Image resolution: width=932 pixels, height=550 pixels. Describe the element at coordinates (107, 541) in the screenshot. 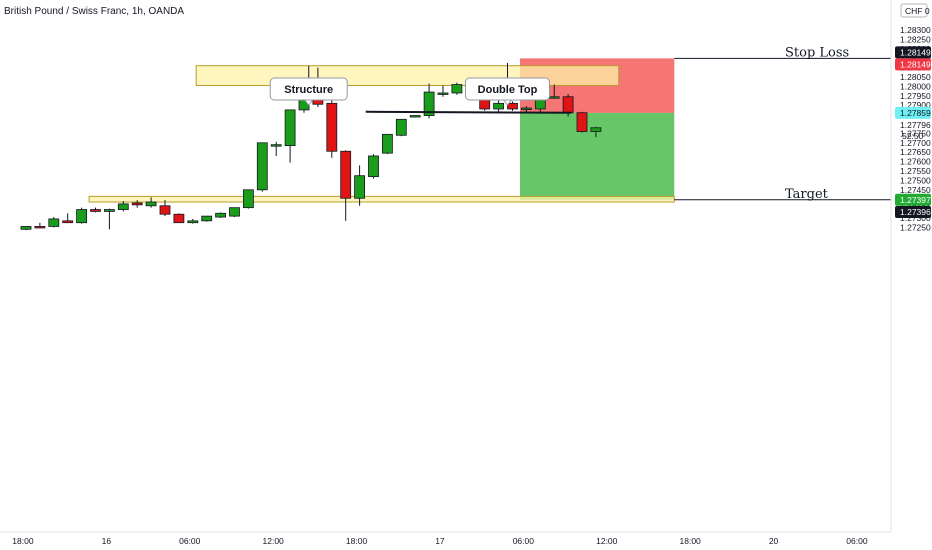

I see `x-tick-label: 16` at that location.